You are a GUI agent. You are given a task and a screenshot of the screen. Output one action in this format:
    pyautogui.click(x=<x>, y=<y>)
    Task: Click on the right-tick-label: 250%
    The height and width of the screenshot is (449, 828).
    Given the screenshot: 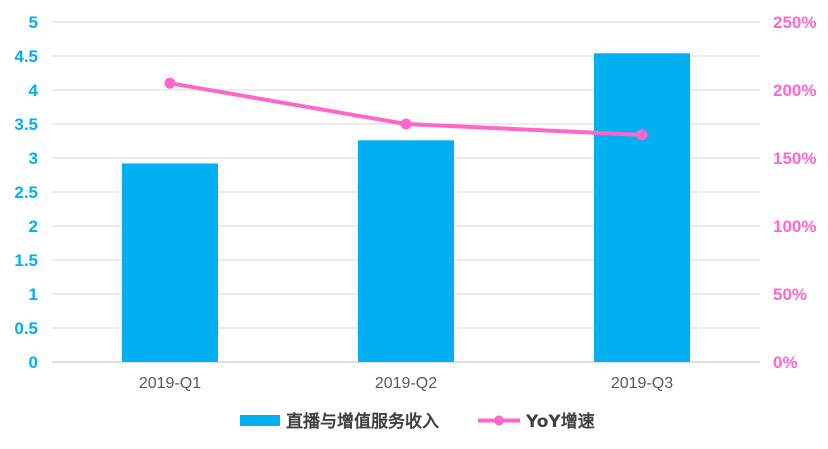 What is the action you would take?
    pyautogui.click(x=794, y=22)
    